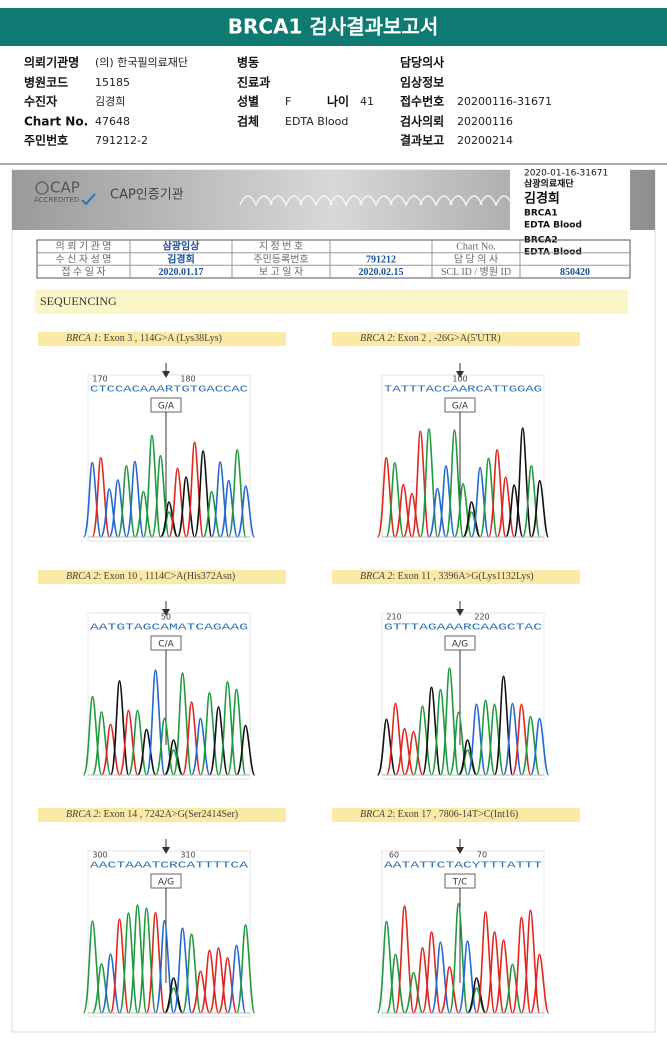 Image resolution: width=667 pixels, height=1044 pixels. What do you see at coordinates (280, 259) in the screenshot?
I see `table-label: 주민등록번호` at bounding box center [280, 259].